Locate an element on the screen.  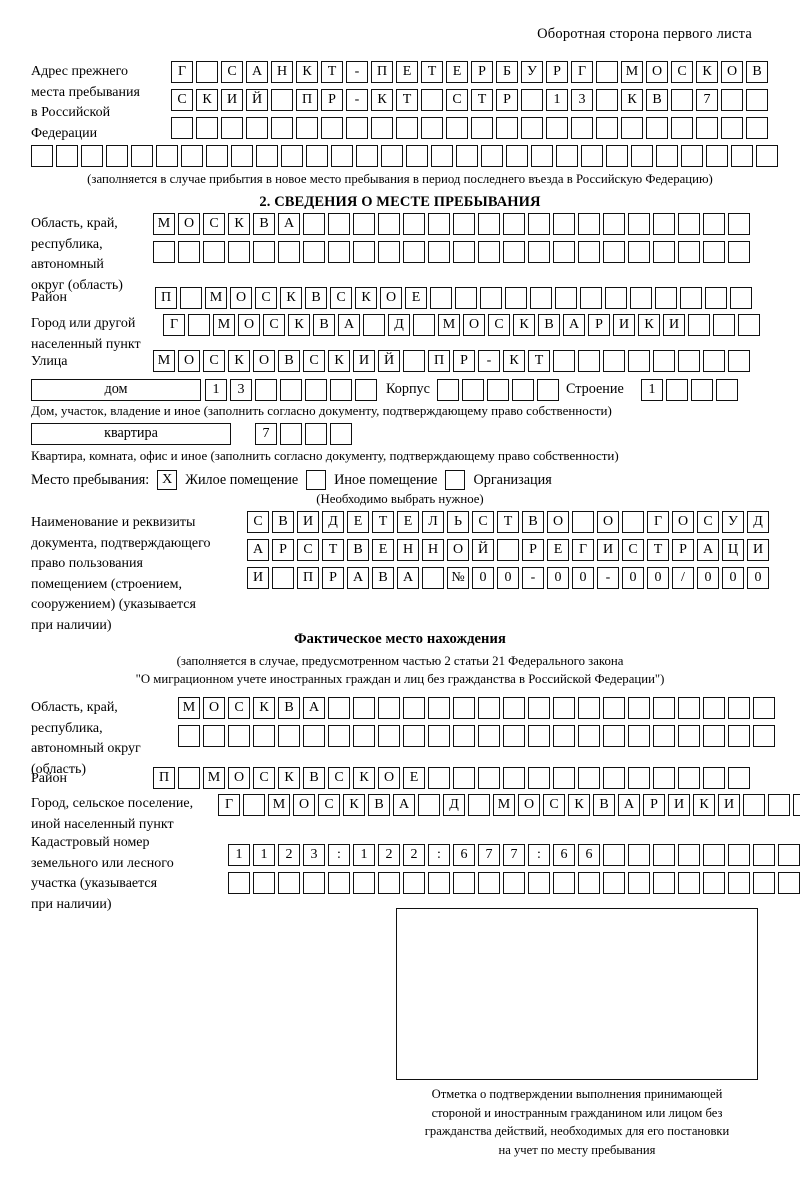
char-cell: А is located at coordinates (404, 805).